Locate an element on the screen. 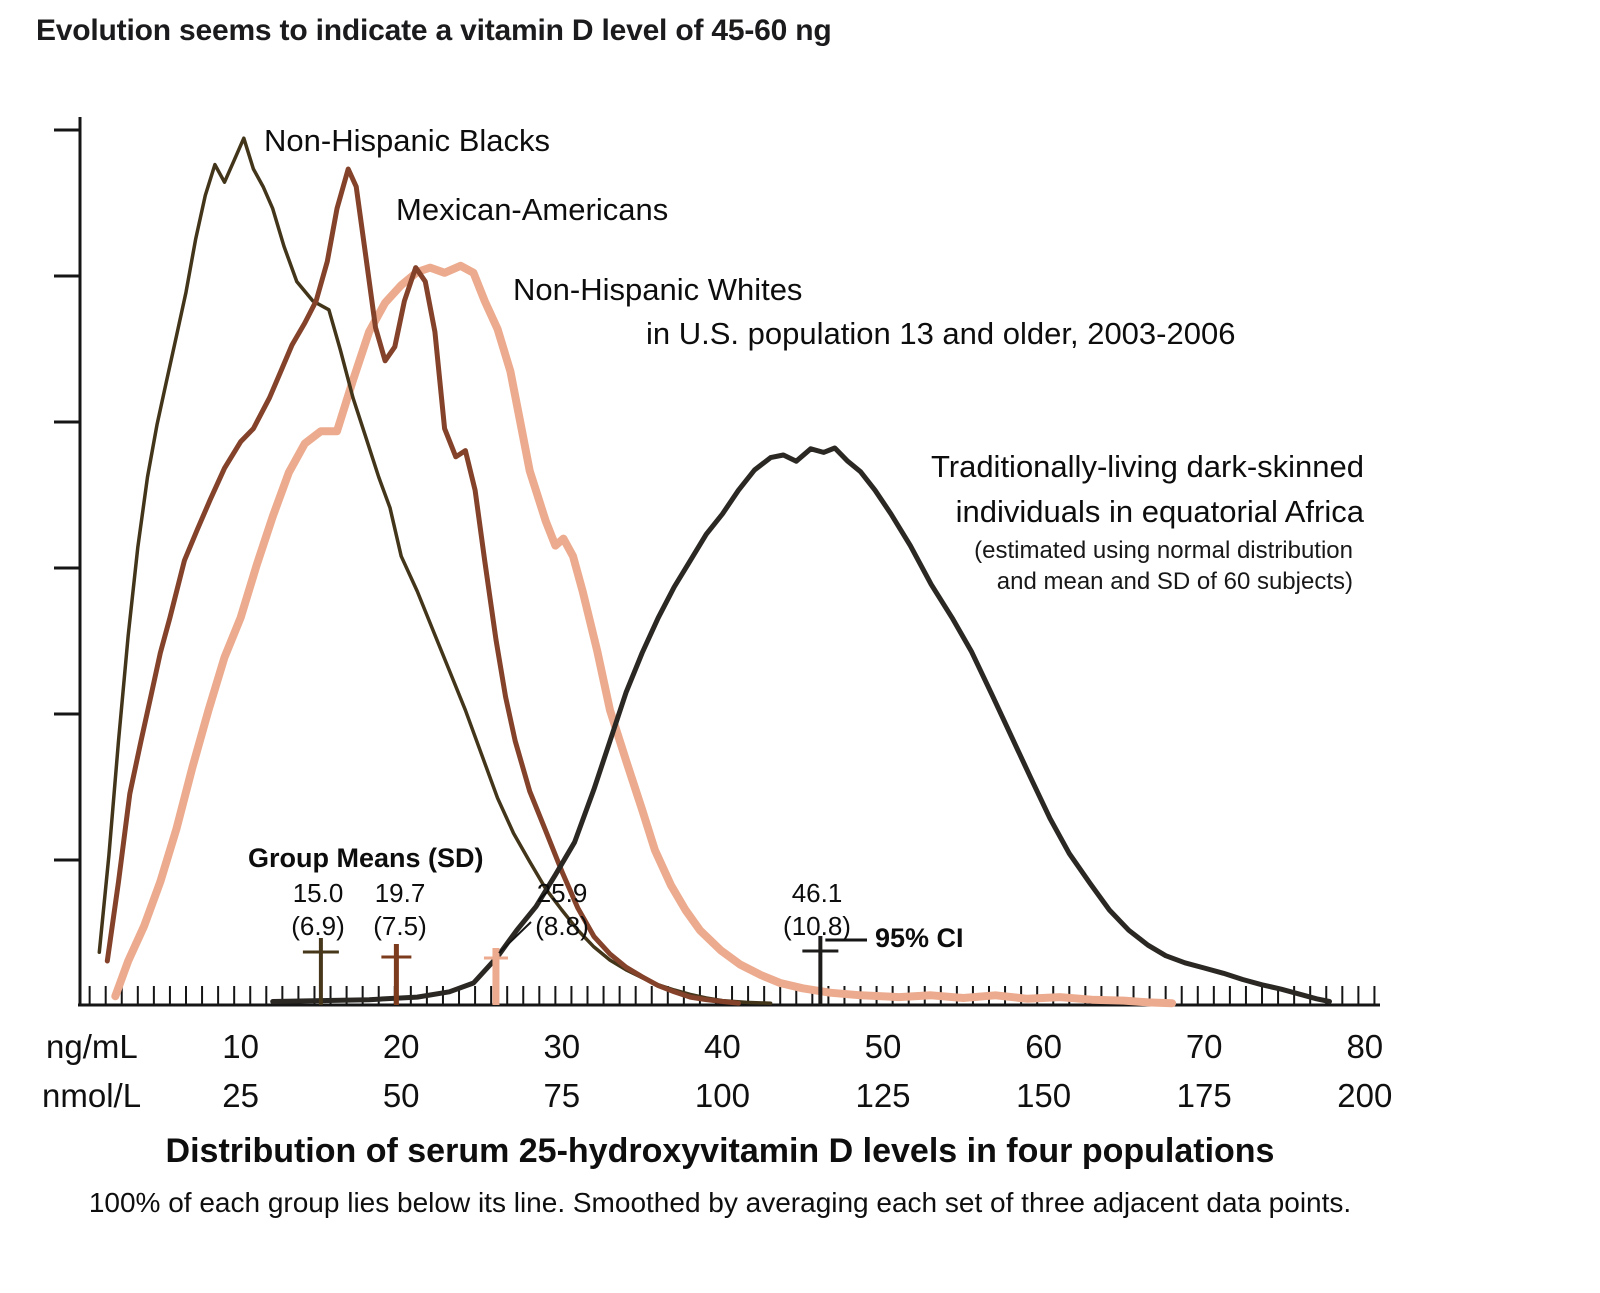 The image size is (1600, 1293). mean-value: 15.0 is located at coordinates (318, 893).